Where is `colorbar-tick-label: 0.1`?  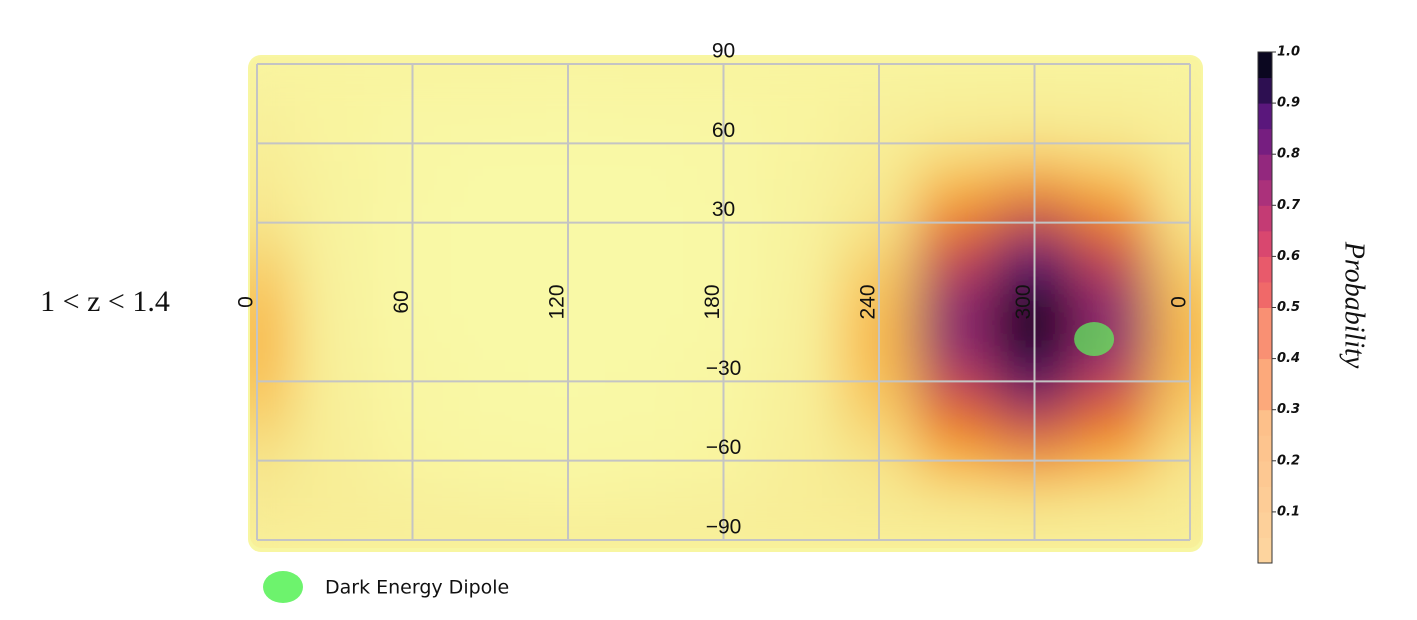 colorbar-tick-label: 0.1 is located at coordinates (1288, 511).